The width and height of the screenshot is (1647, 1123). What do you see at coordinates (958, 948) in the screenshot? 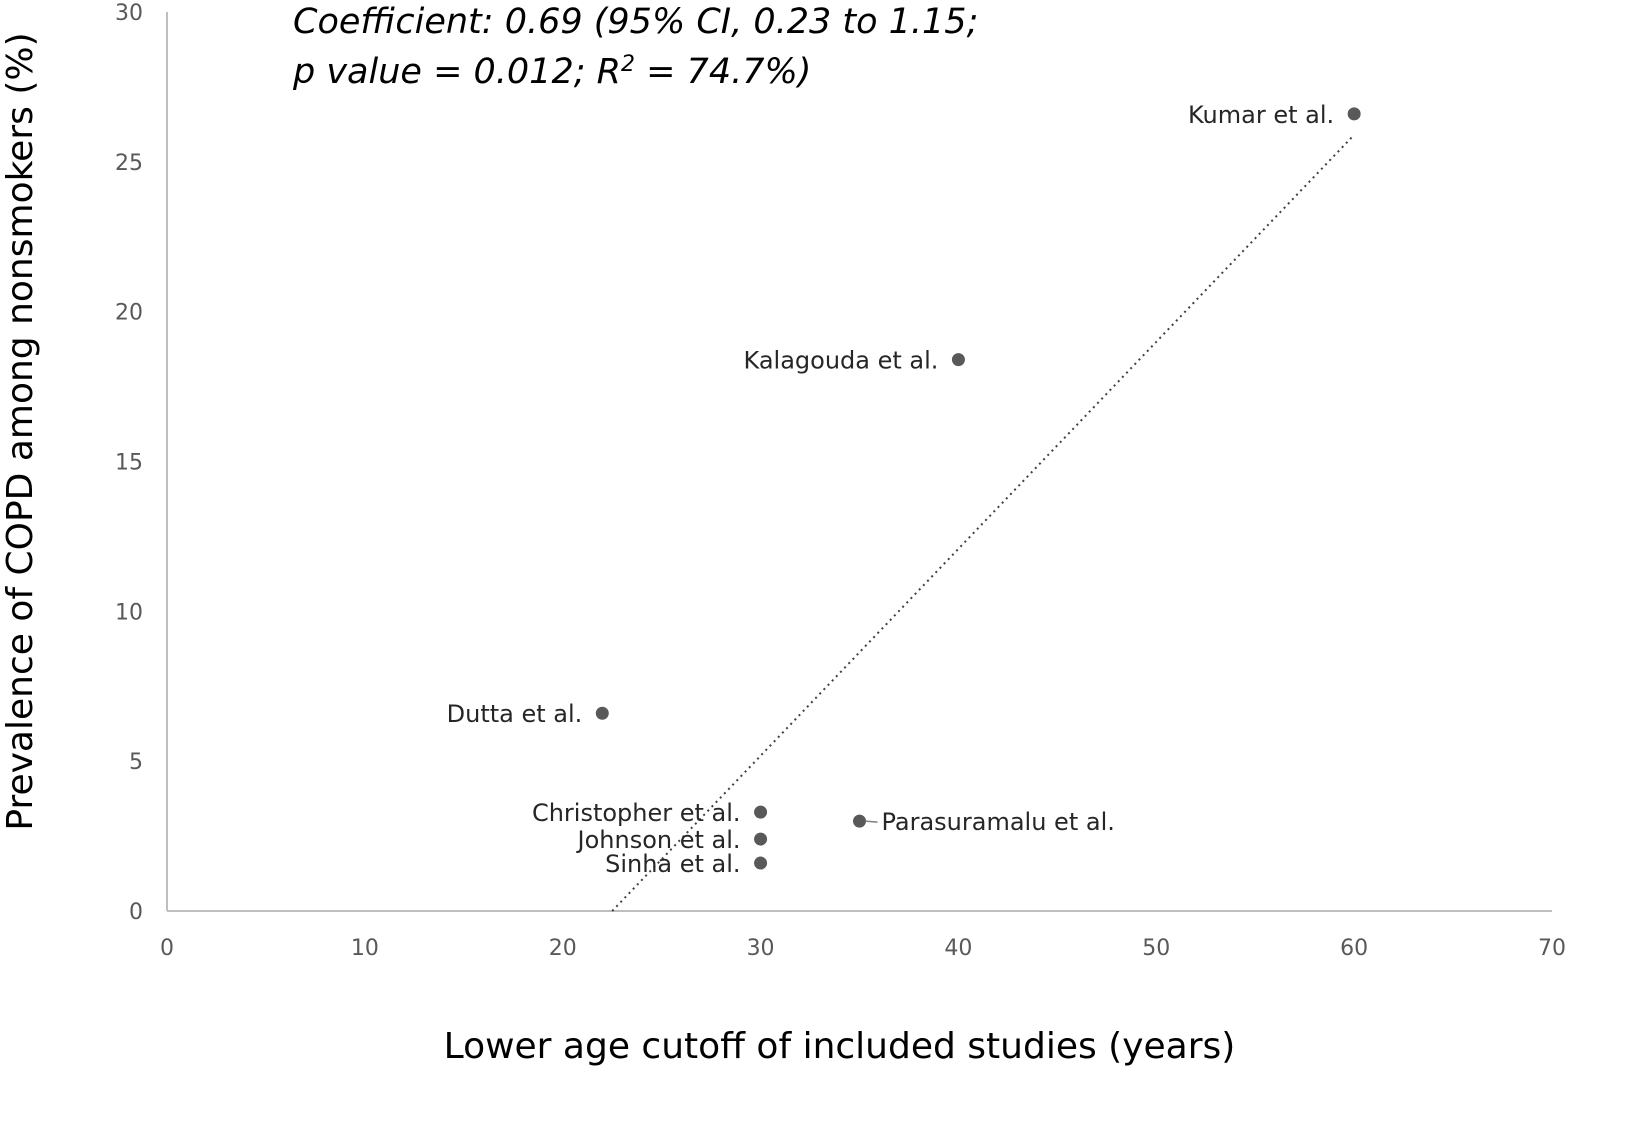
I see `x-tick-label: 40` at bounding box center [958, 948].